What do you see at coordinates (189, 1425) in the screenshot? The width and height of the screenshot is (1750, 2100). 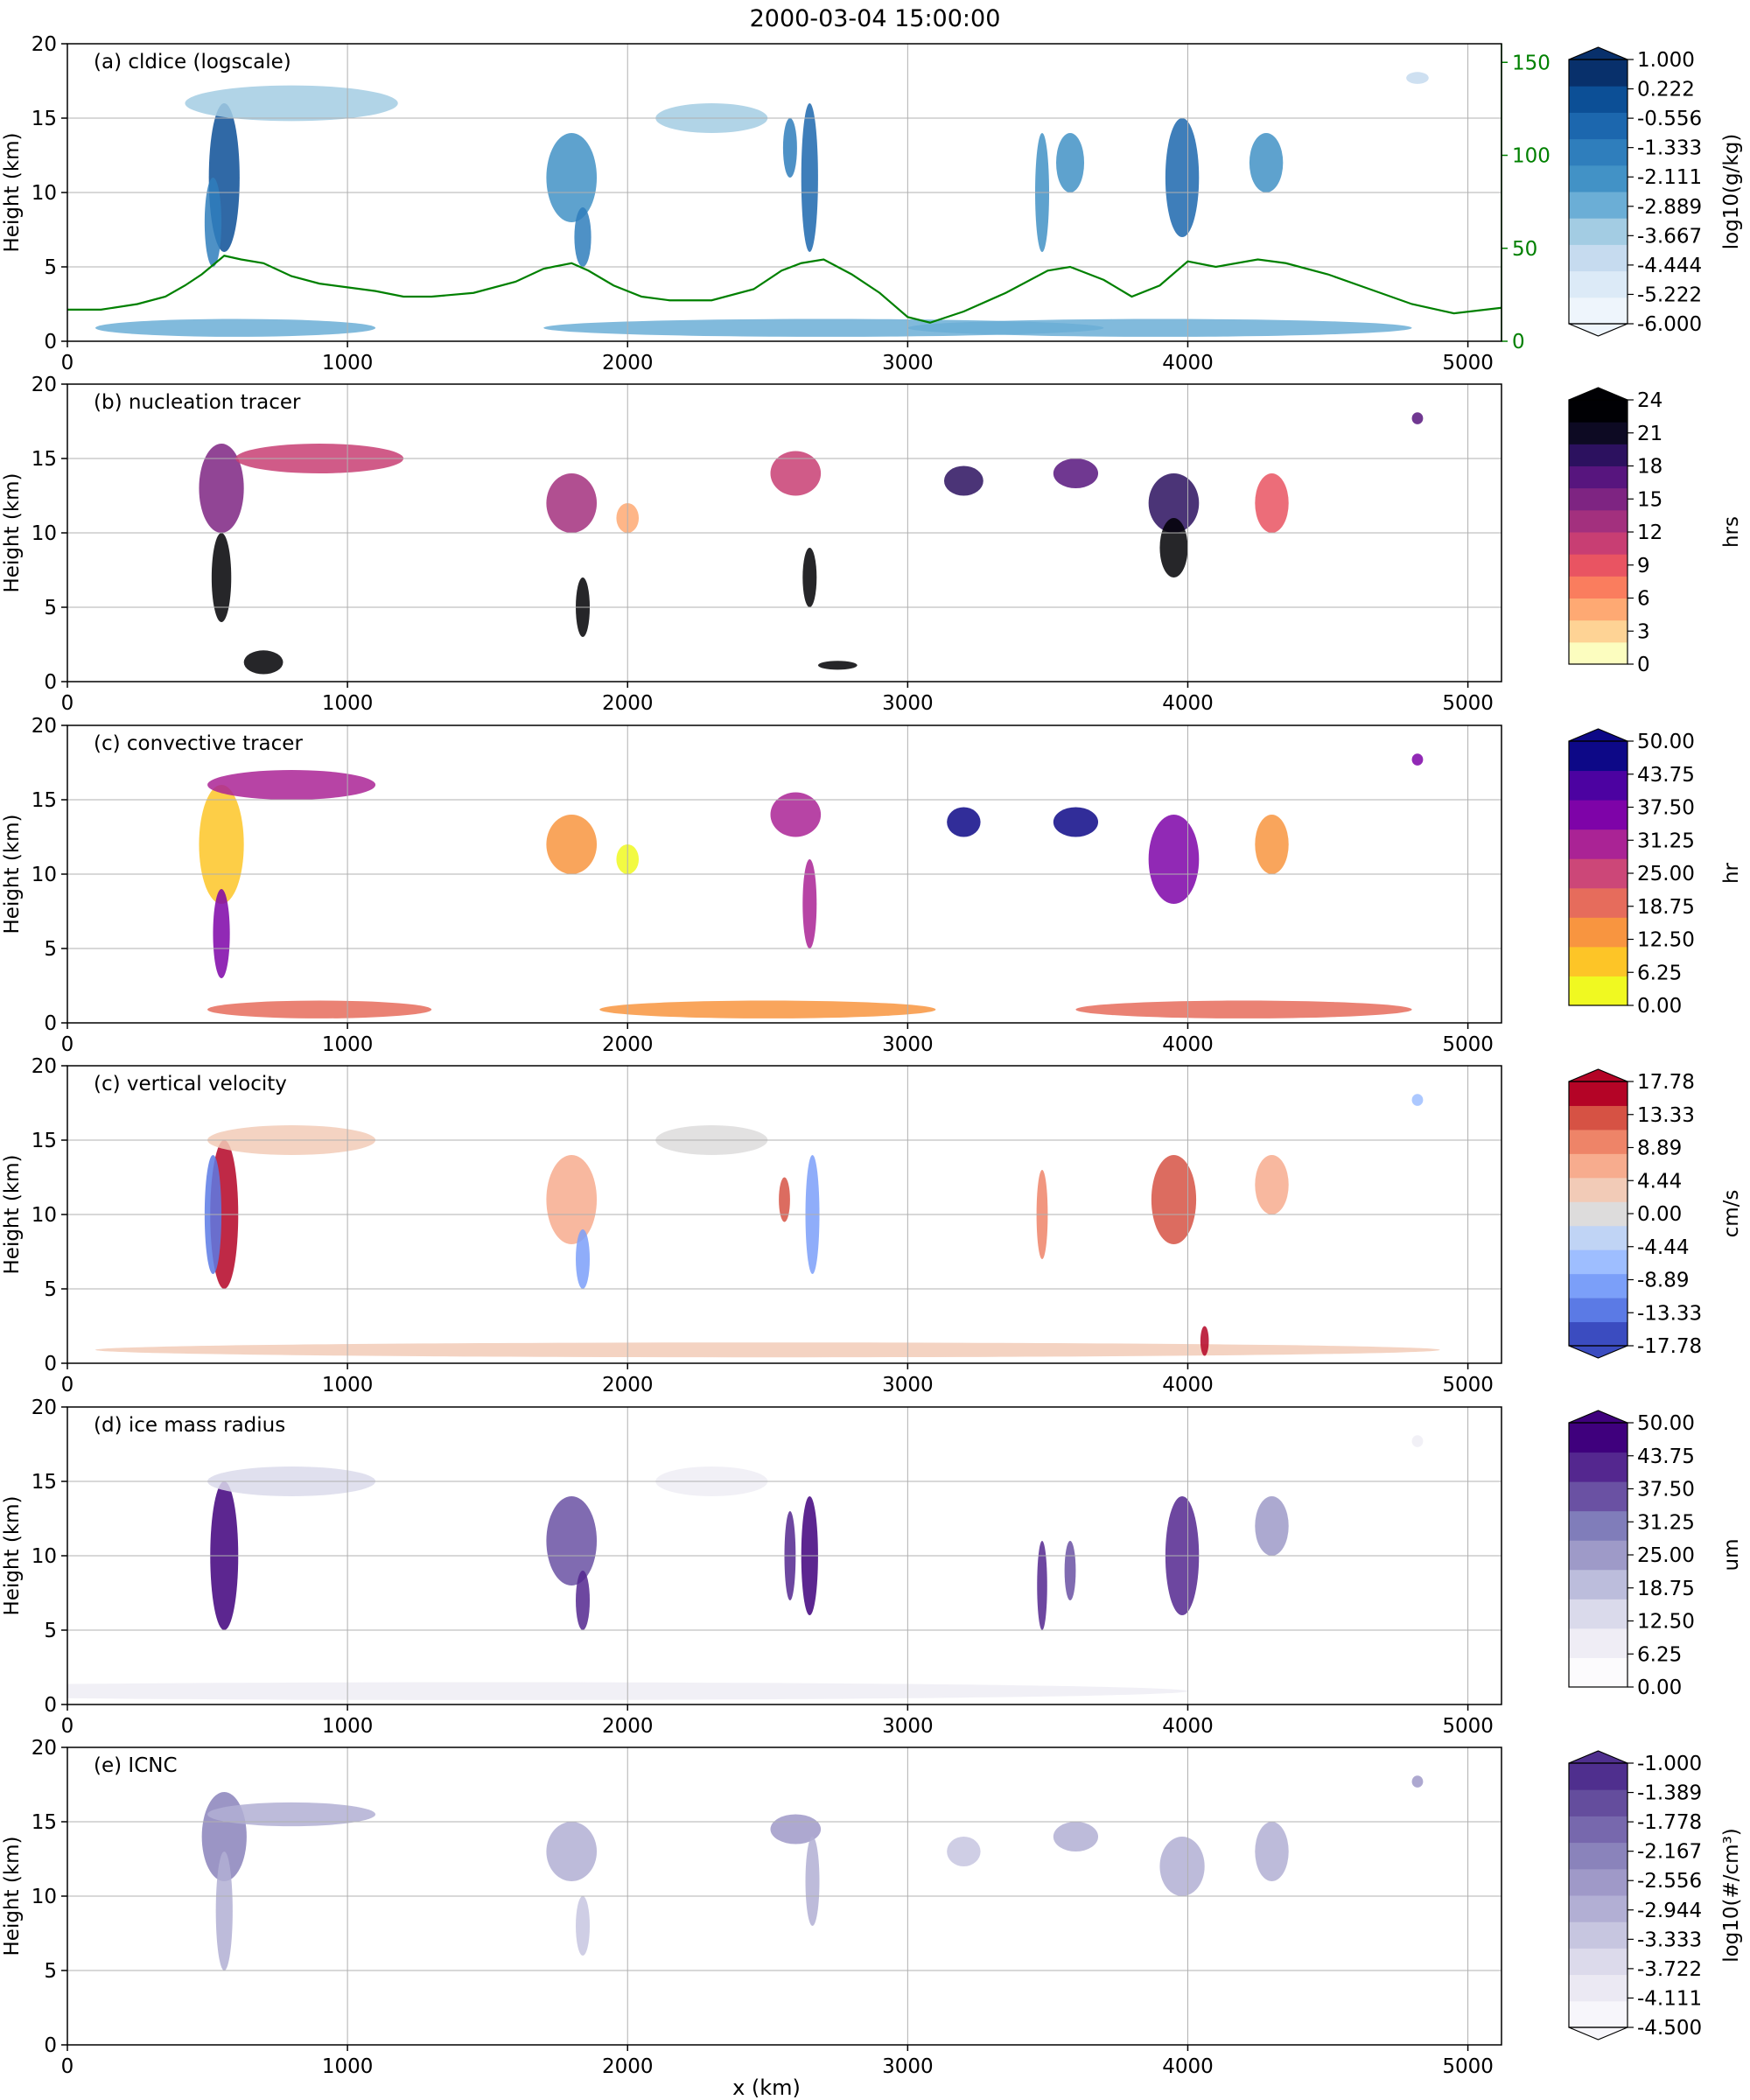 I see `panel-title: (d) ice mass radius` at bounding box center [189, 1425].